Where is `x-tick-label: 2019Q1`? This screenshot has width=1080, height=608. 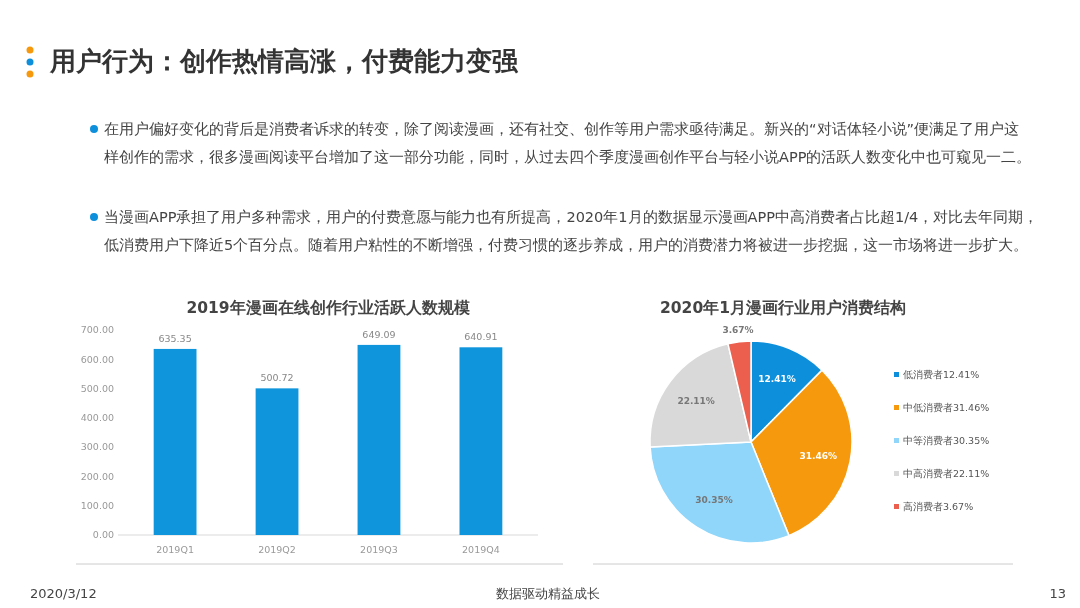
x-tick-label: 2019Q1 is located at coordinates (175, 549).